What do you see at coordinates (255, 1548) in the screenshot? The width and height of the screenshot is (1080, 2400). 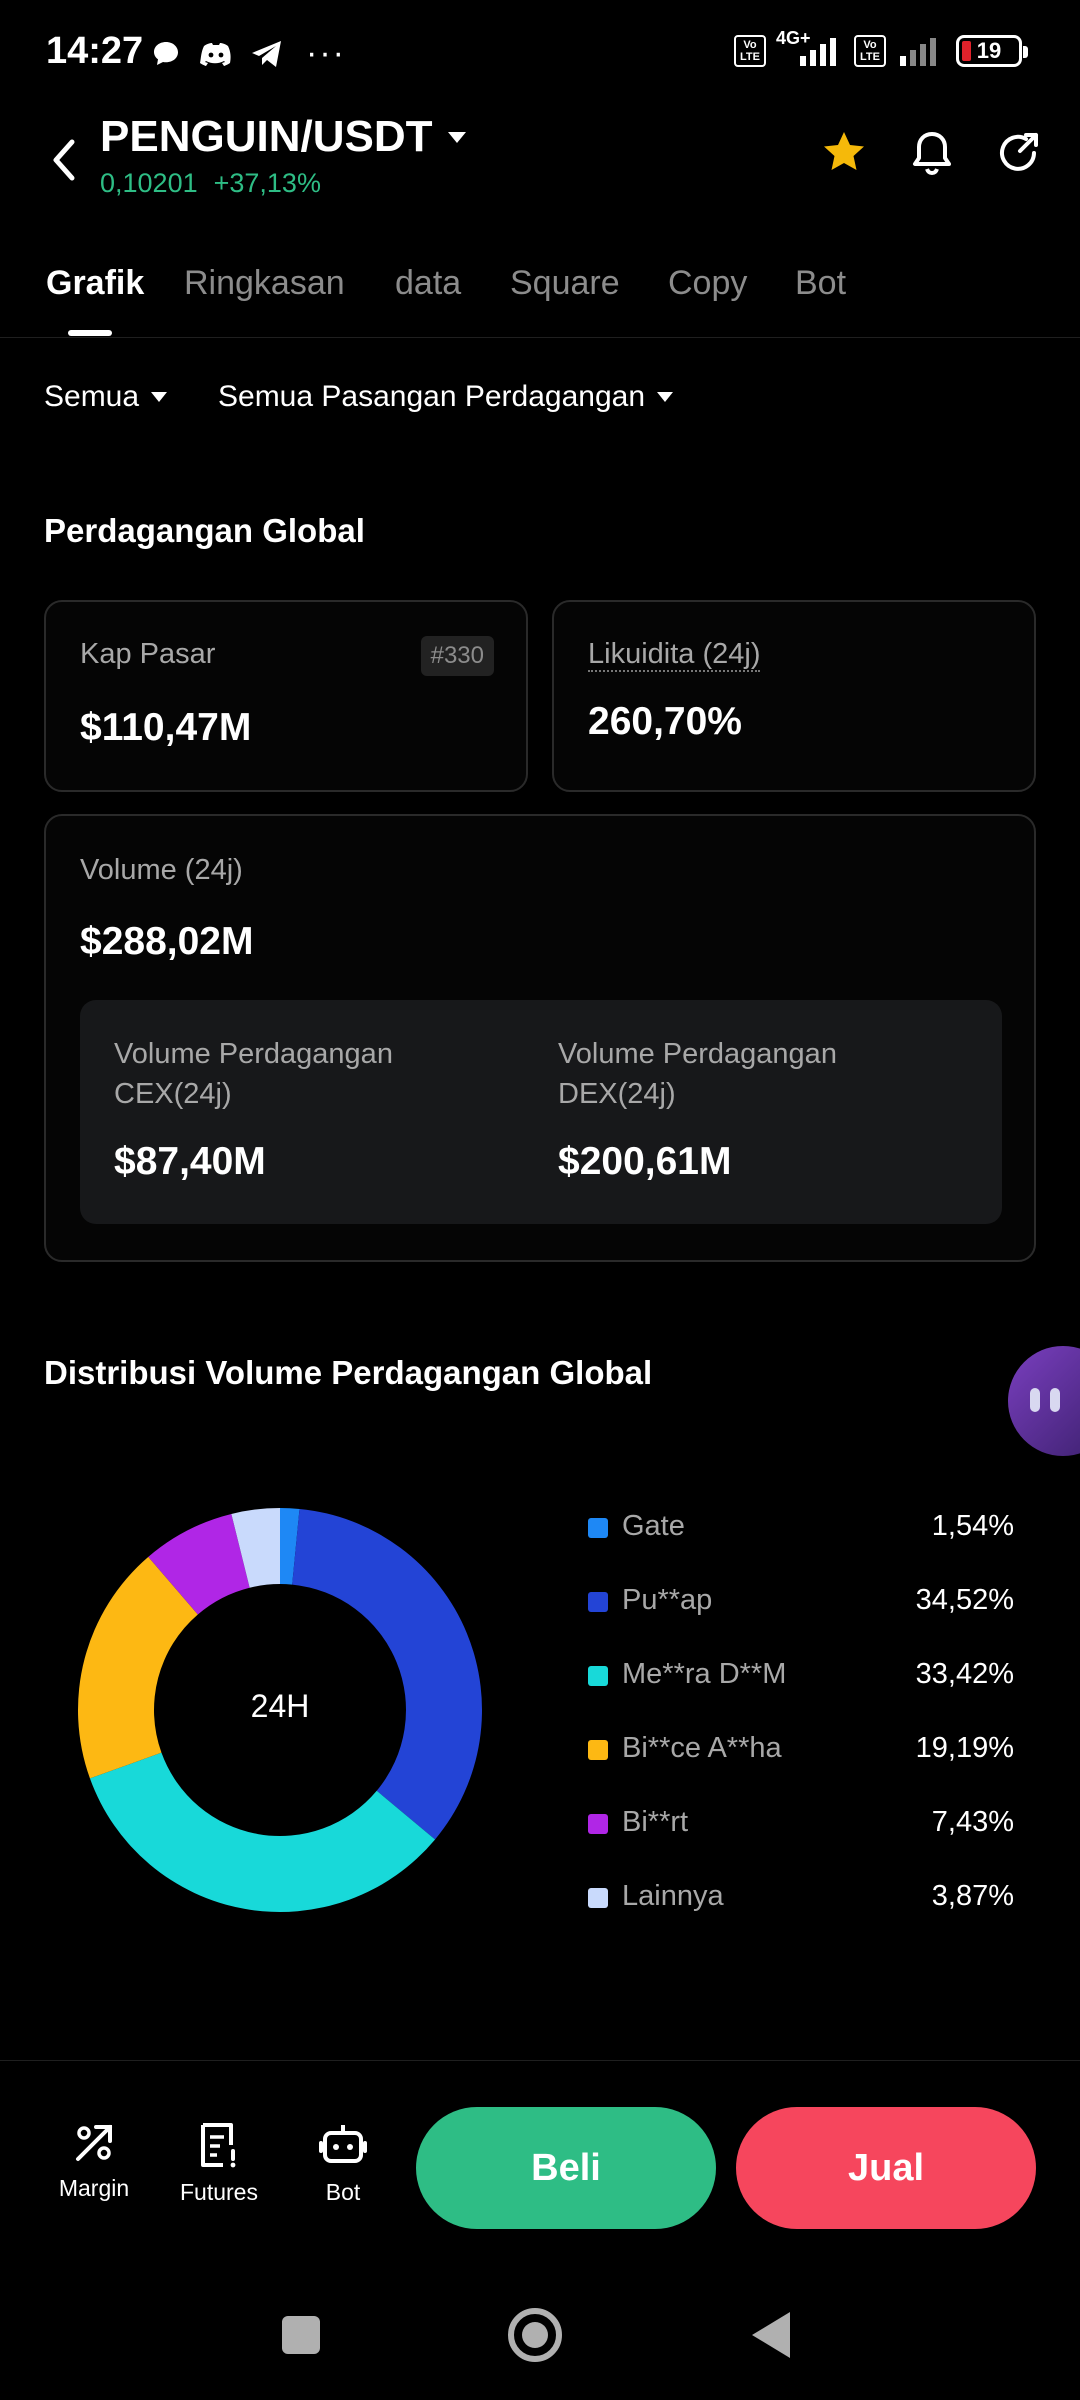 I see `donut-slice-lainnya` at bounding box center [255, 1548].